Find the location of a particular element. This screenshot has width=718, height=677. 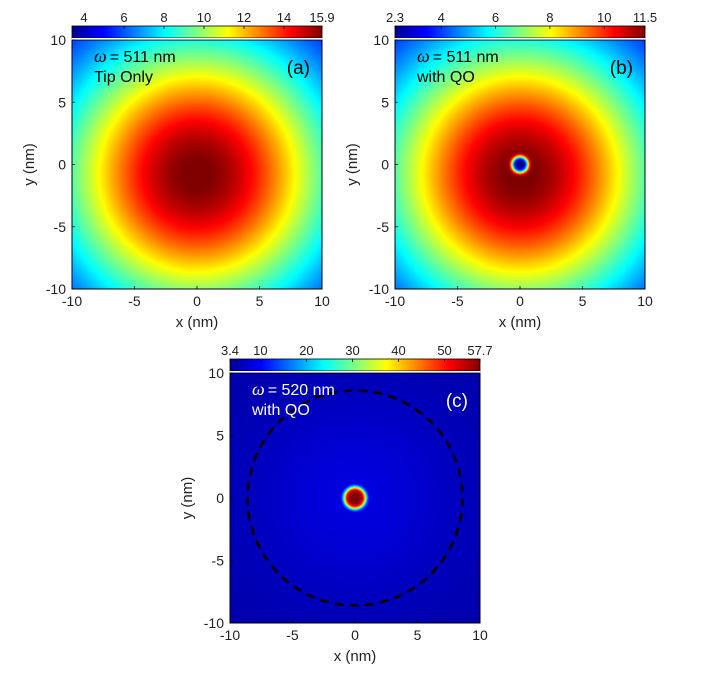

panel-label: (a) is located at coordinates (298, 68).